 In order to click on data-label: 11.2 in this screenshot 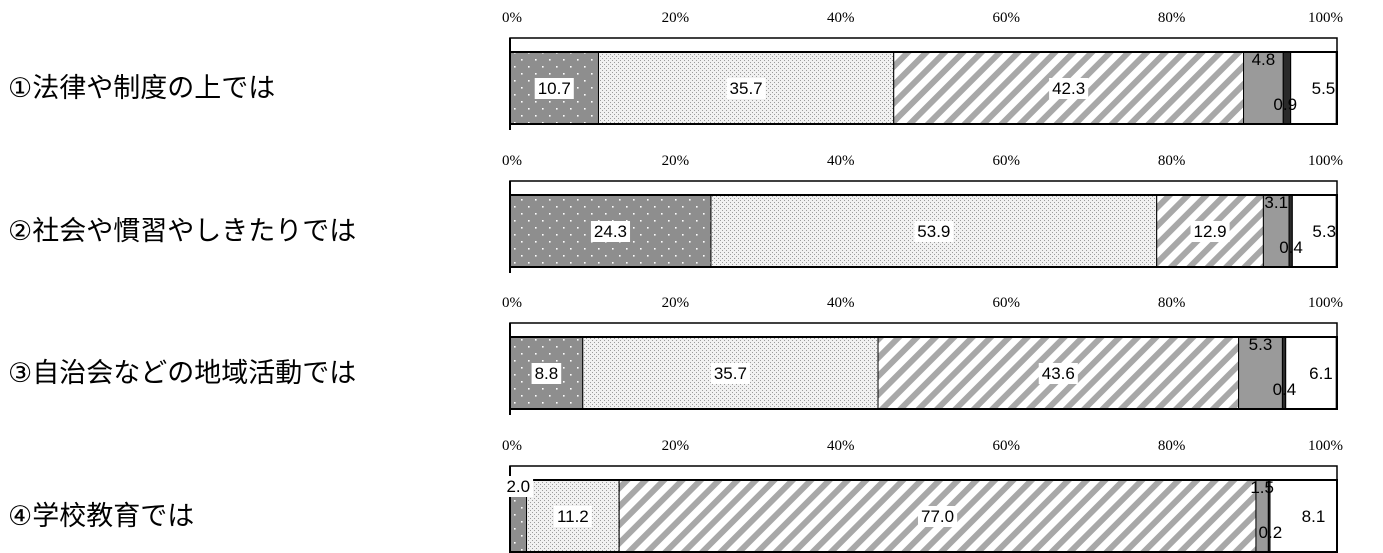, I will do `click(573, 516)`.